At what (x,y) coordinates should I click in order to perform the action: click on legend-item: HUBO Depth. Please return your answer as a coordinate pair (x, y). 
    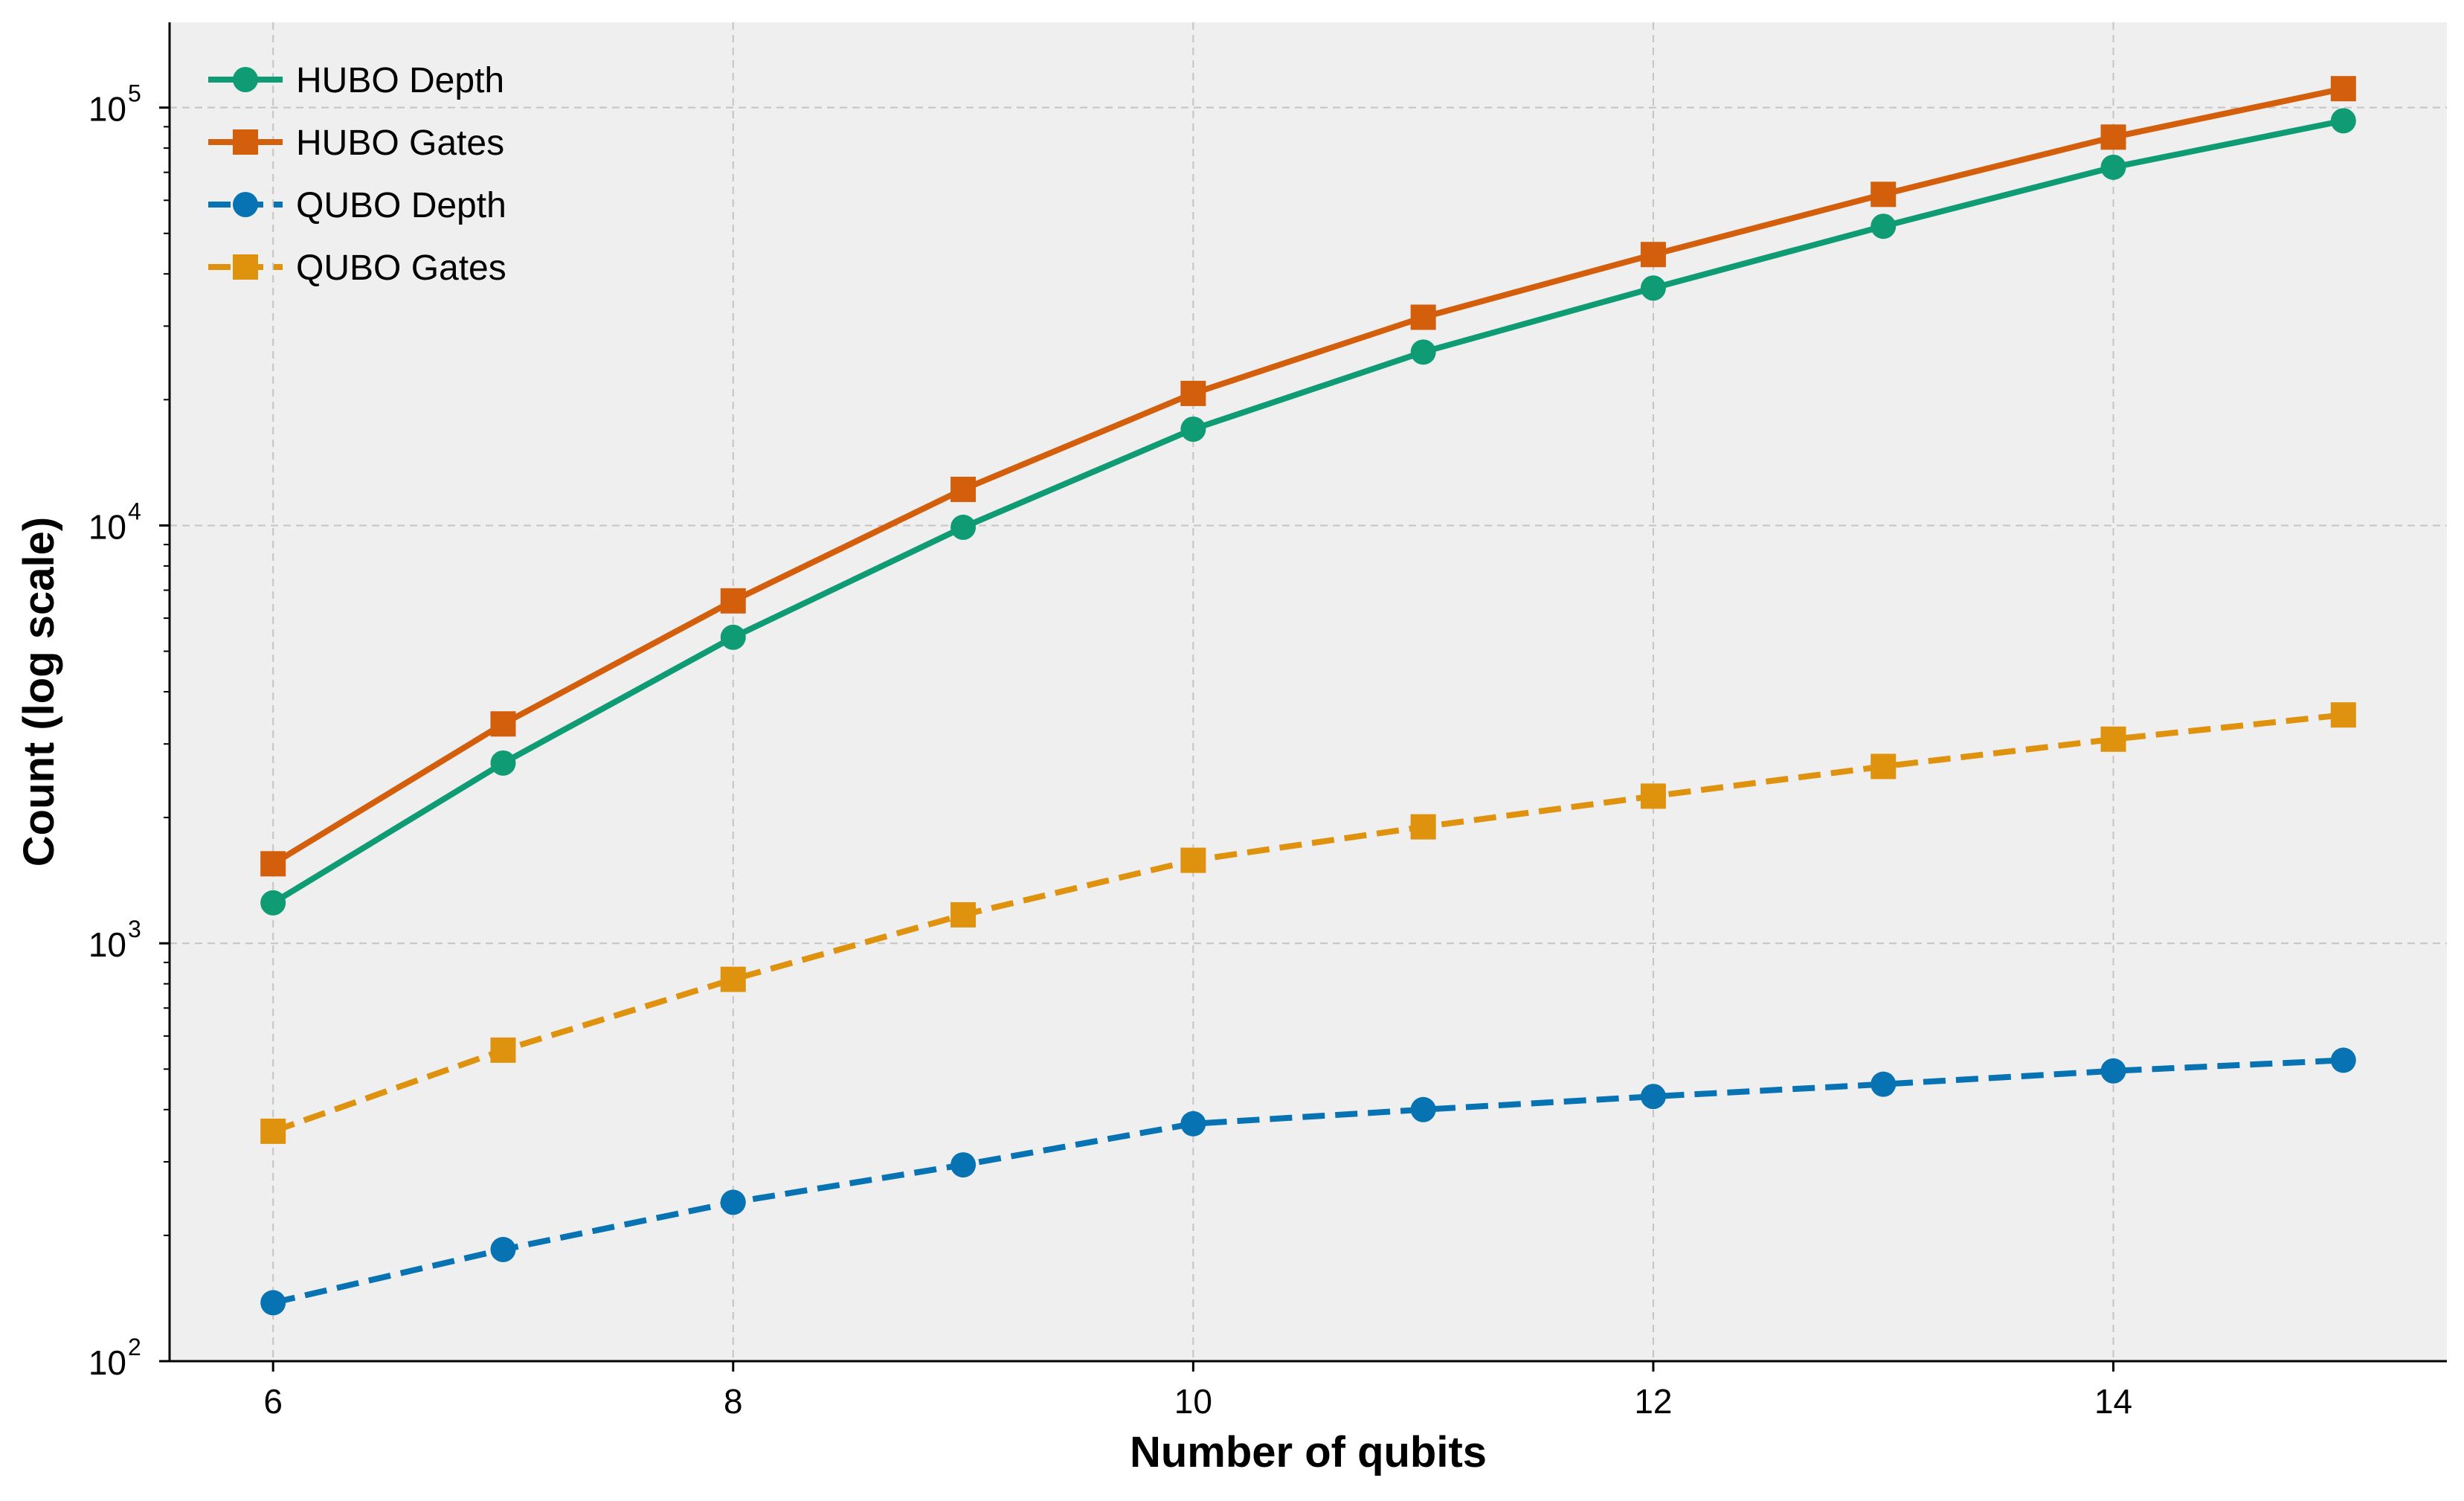
    Looking at the image, I should click on (356, 80).